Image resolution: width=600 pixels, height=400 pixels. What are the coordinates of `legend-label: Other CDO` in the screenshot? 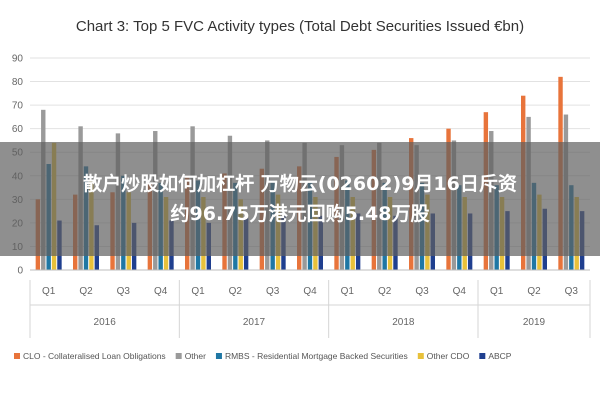 It's located at (448, 356).